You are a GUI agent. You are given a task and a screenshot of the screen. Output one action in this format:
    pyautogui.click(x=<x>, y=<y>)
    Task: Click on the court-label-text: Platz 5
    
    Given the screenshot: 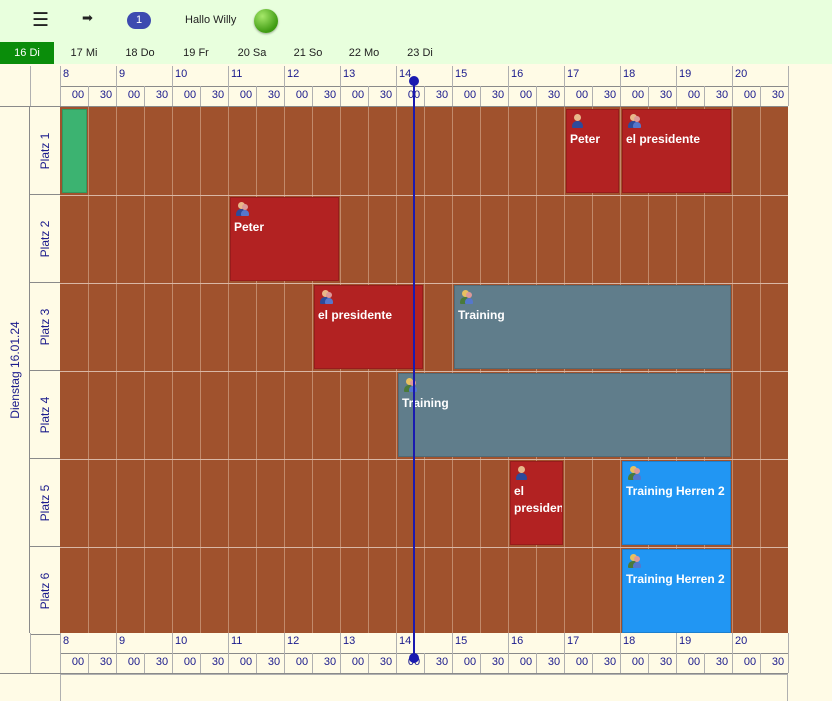 What is the action you would take?
    pyautogui.click(x=45, y=502)
    